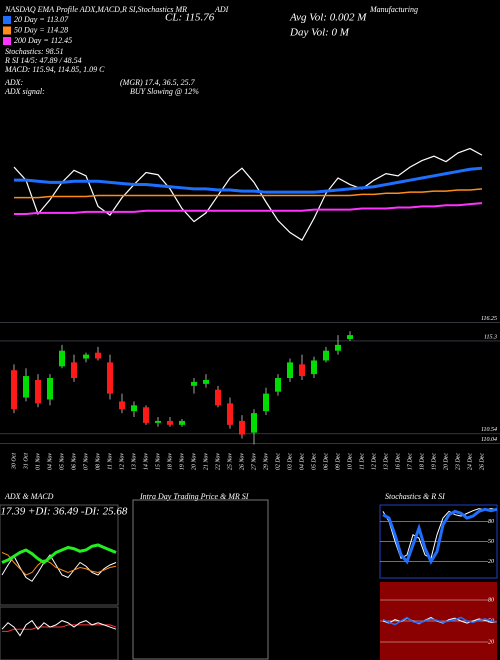  Describe the element at coordinates (54, 69) in the screenshot. I see `macd: MACD: 115.94, 114.85, 1.09 C` at that location.